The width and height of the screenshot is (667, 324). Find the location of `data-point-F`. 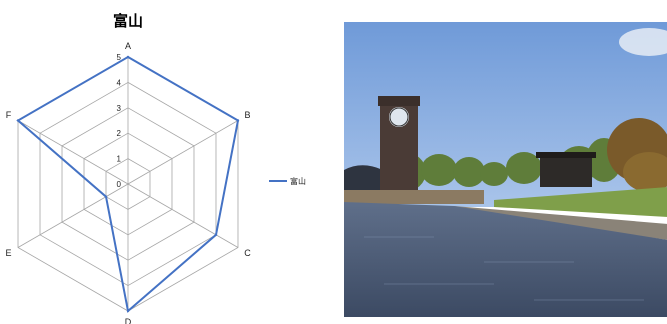

data-point-F is located at coordinates (18, 120).